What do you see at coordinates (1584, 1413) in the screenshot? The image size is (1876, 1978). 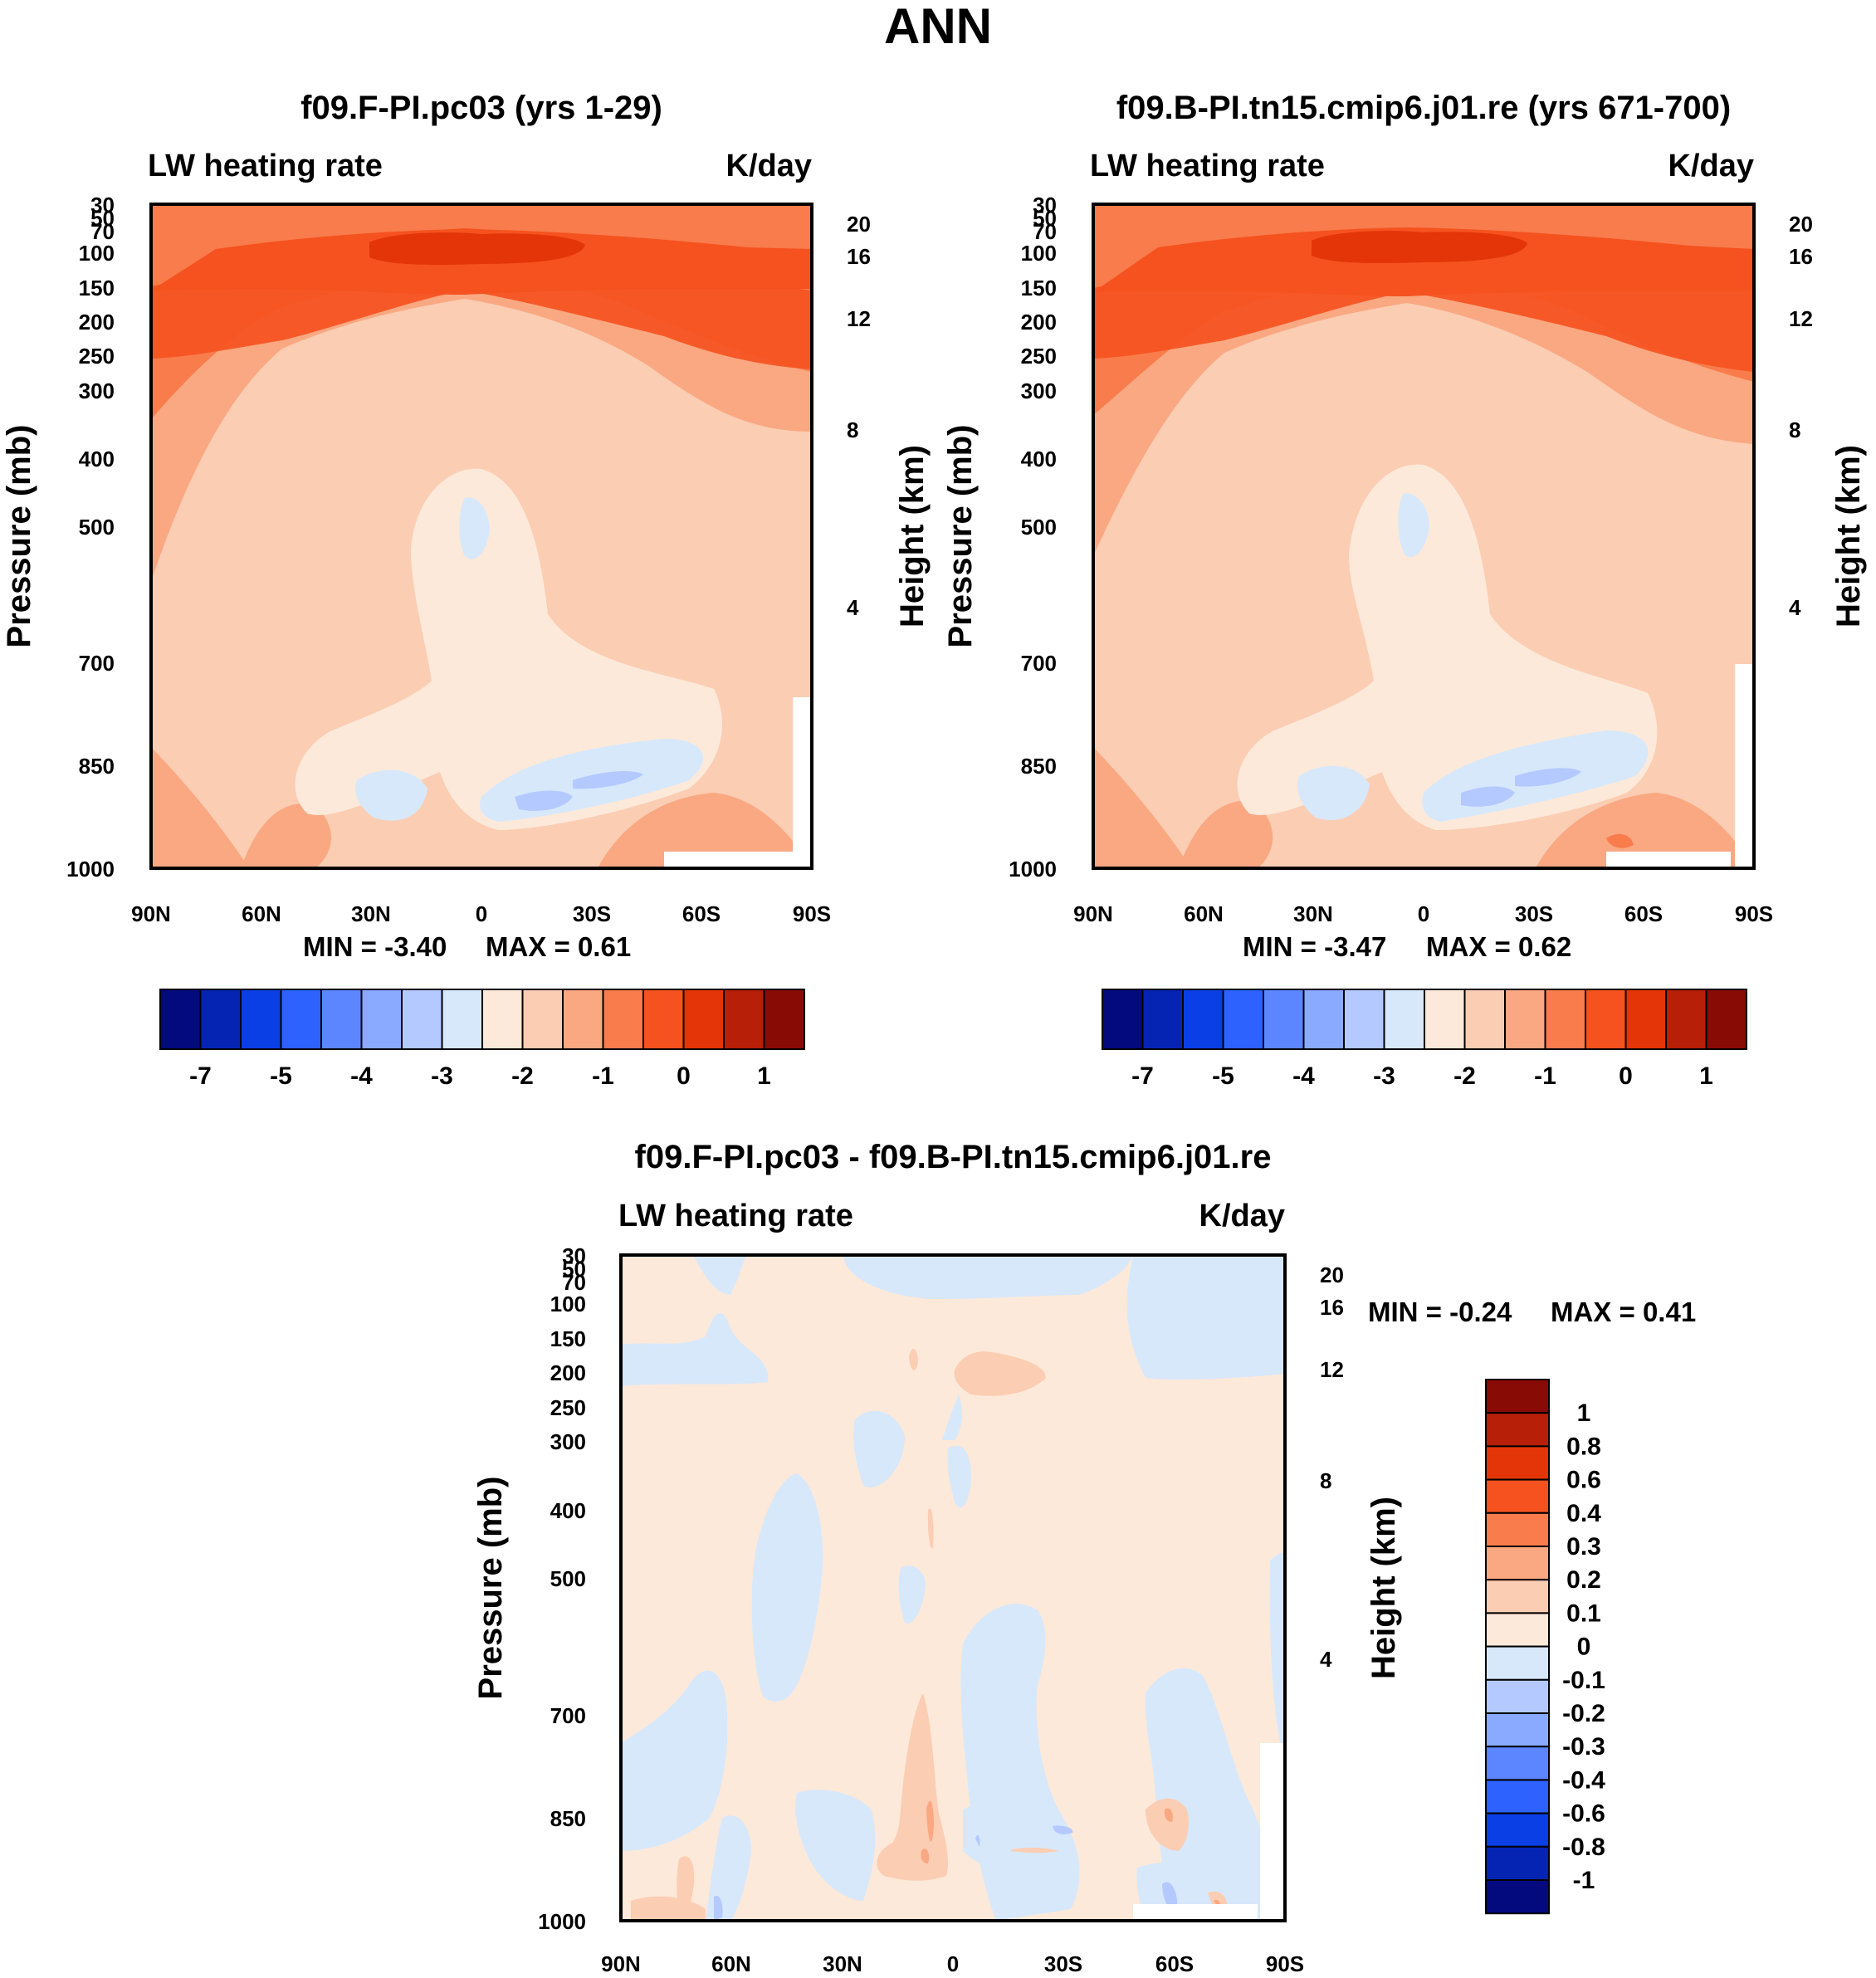 I see `colorbar-label: 1` at bounding box center [1584, 1413].